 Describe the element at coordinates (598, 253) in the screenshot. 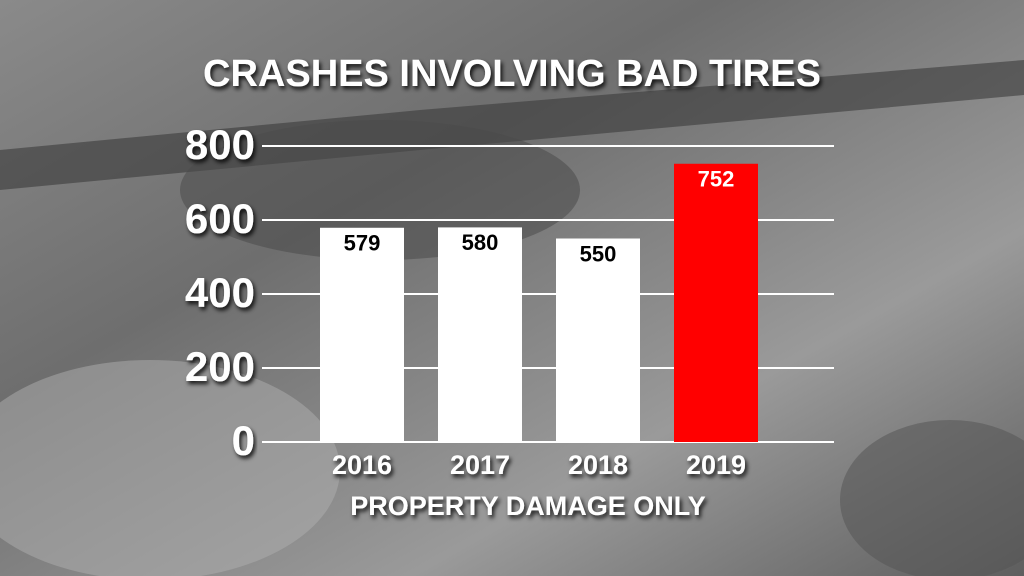

I see `value-label: 550` at that location.